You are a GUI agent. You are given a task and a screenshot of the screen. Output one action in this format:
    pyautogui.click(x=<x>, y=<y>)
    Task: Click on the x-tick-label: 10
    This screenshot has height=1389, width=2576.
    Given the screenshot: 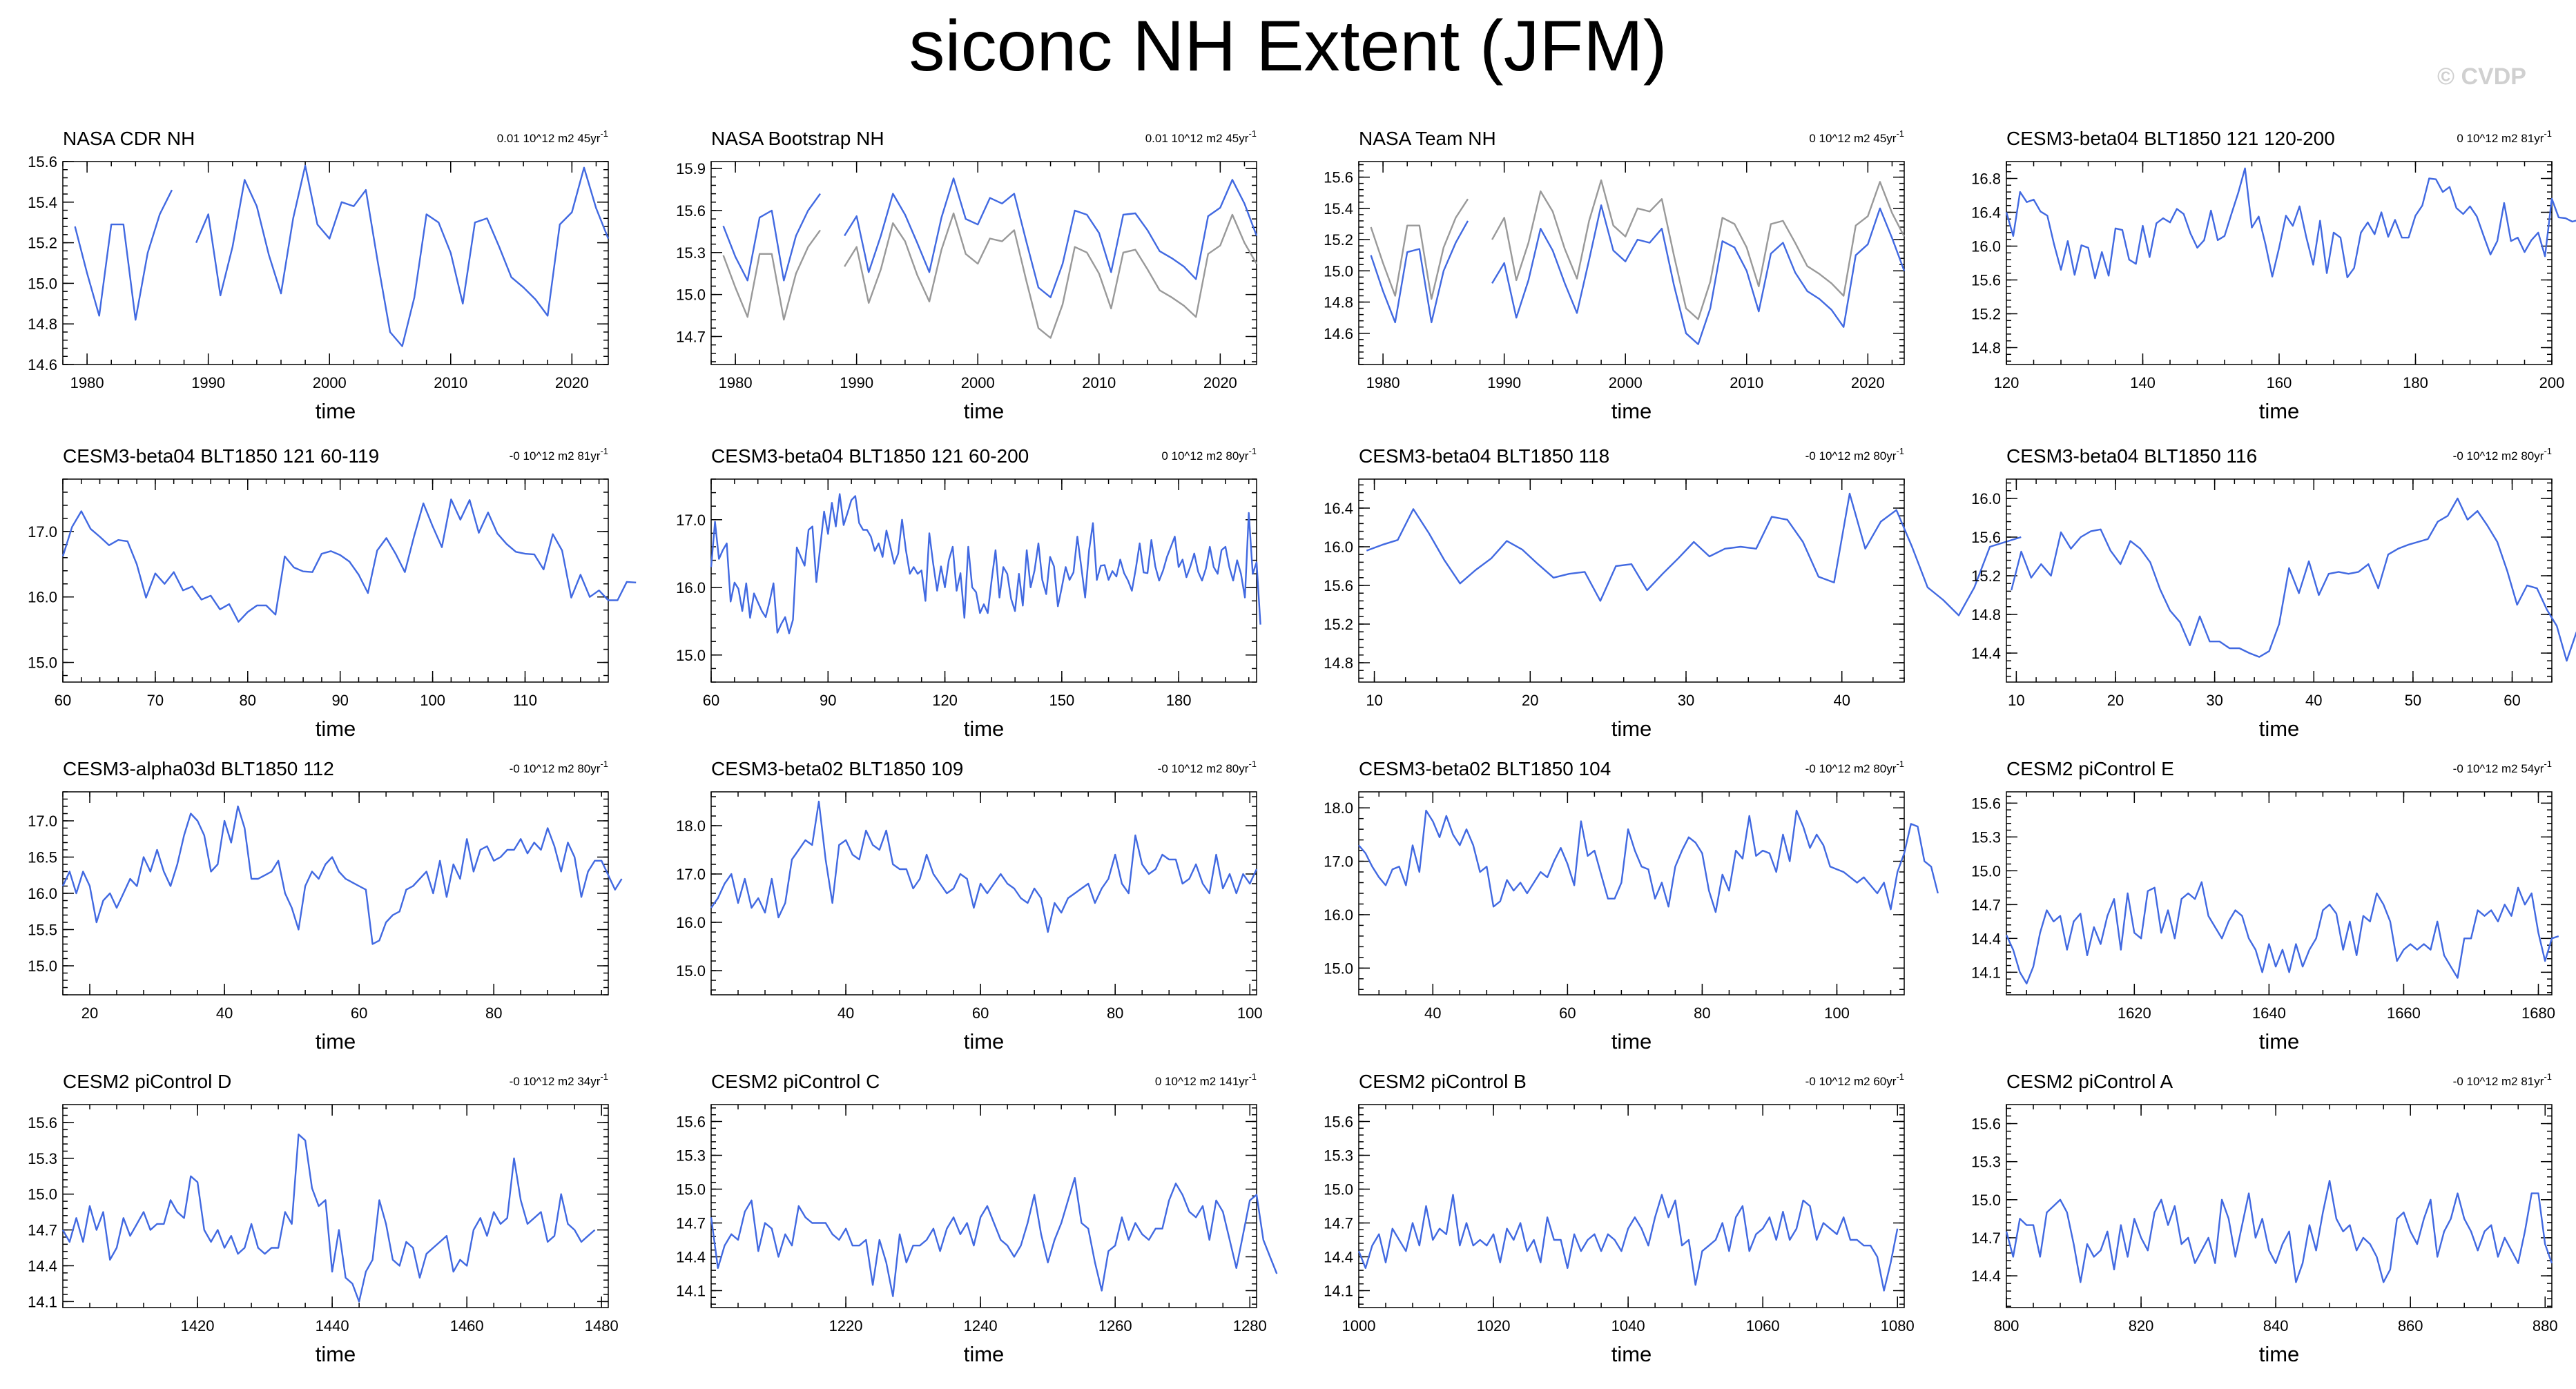 What is the action you would take?
    pyautogui.click(x=1374, y=700)
    